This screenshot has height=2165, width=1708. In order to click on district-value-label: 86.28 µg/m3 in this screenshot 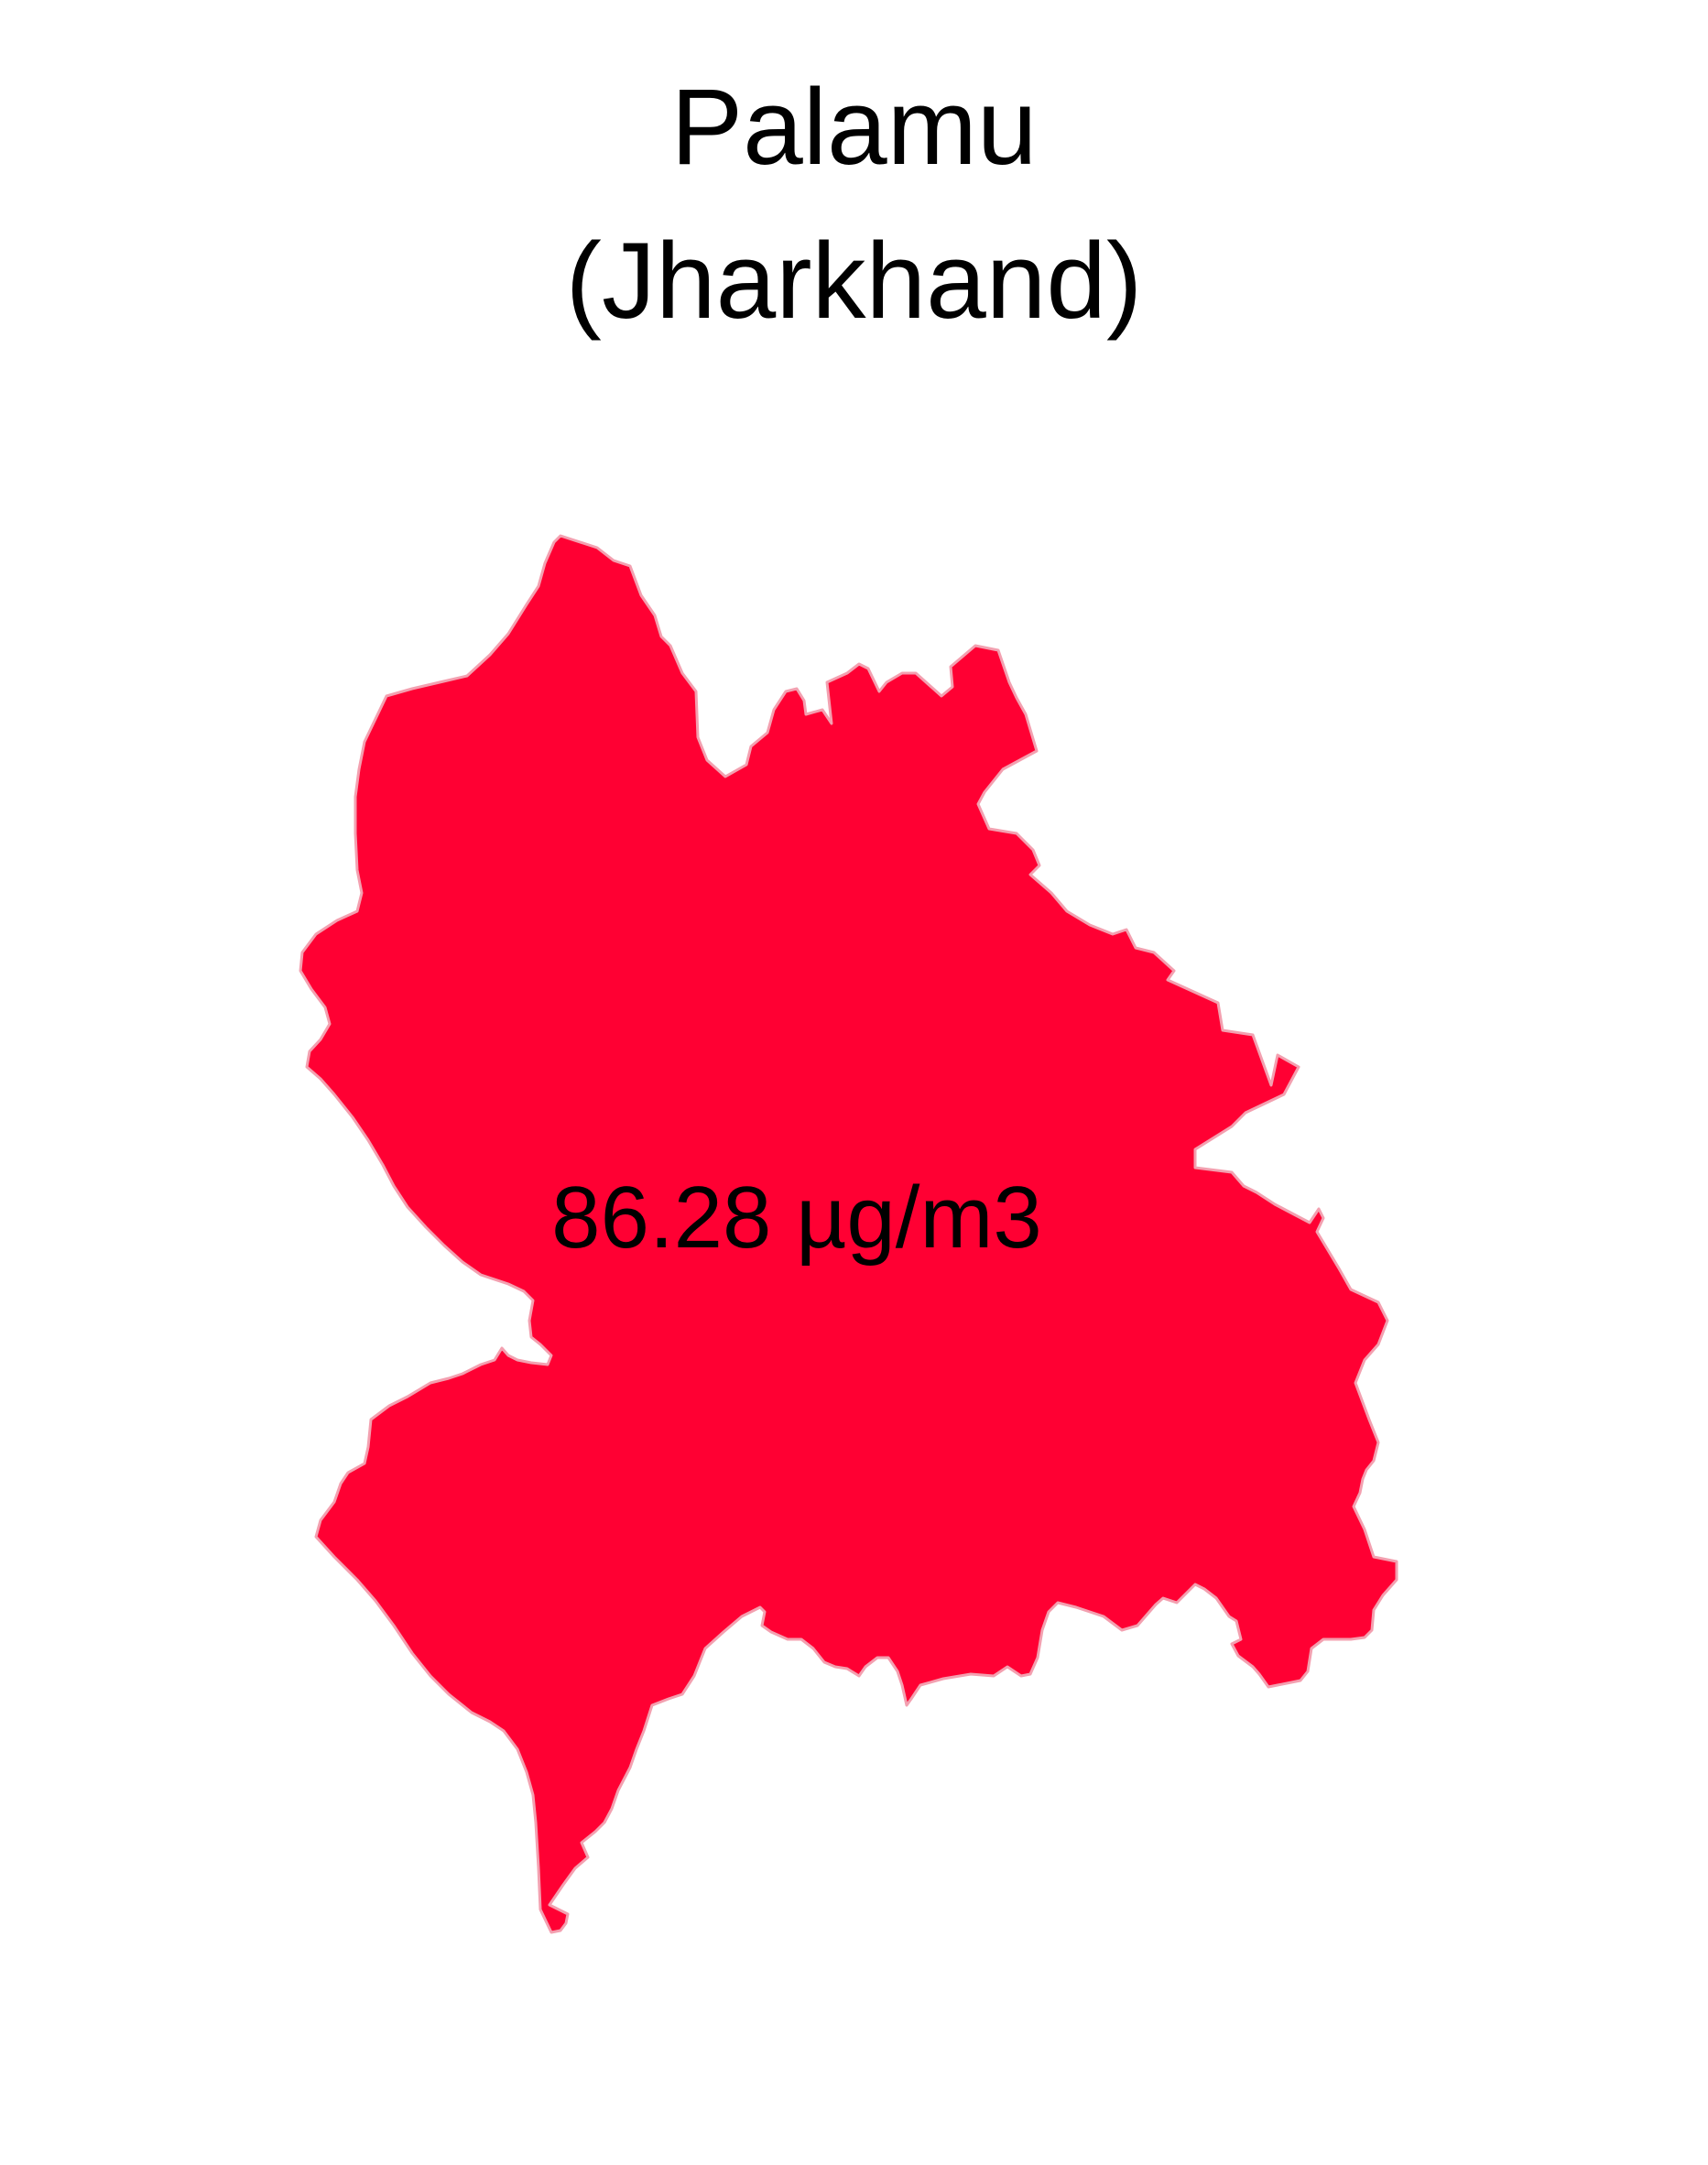, I will do `click(796, 1218)`.